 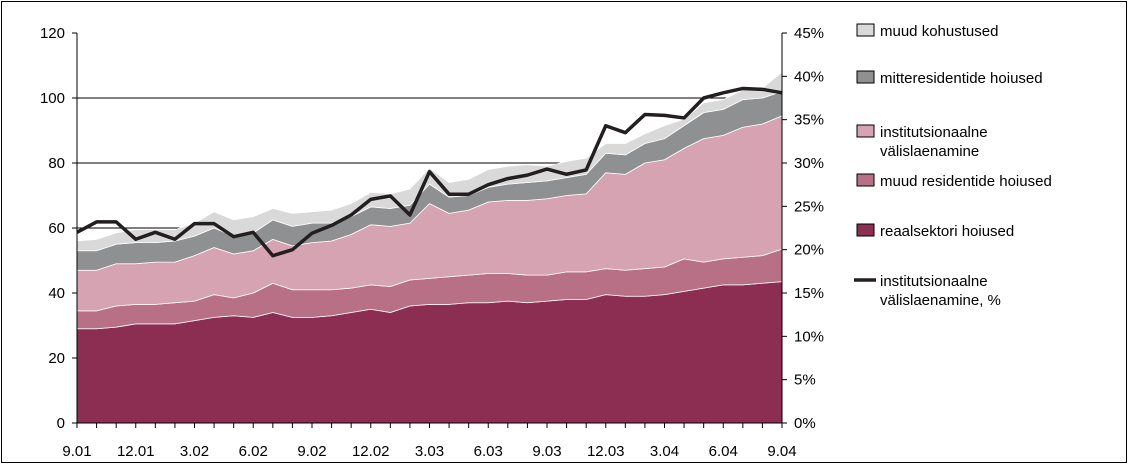 What do you see at coordinates (664, 451) in the screenshot?
I see `x-tick-label: 3.04` at bounding box center [664, 451].